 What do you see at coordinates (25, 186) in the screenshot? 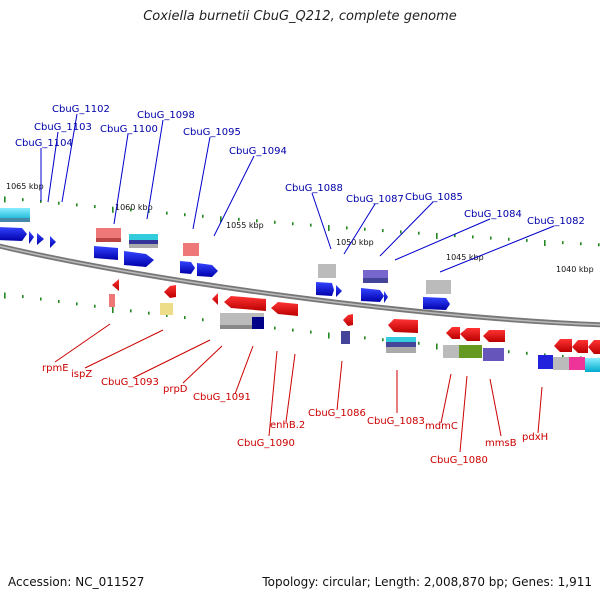
I see `scale-label: 1065 kbp` at bounding box center [25, 186].